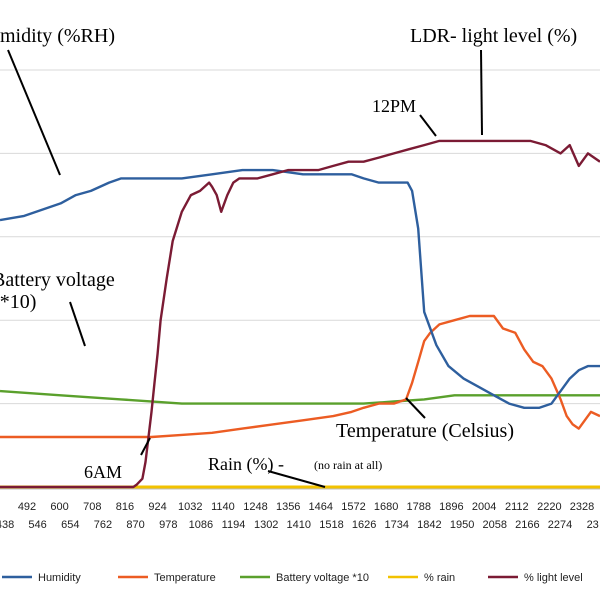  I want to click on x-tick-label-bottom-7: 1194, so click(234, 525).